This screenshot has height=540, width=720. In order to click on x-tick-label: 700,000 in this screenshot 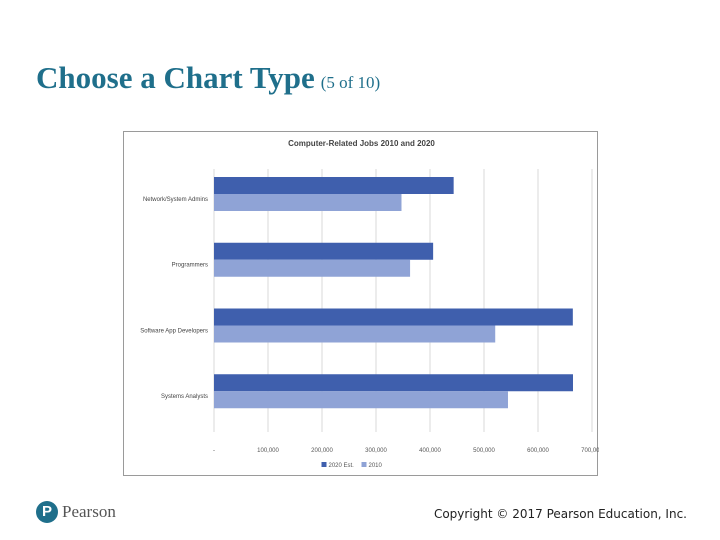, I will do `click(590, 451)`.